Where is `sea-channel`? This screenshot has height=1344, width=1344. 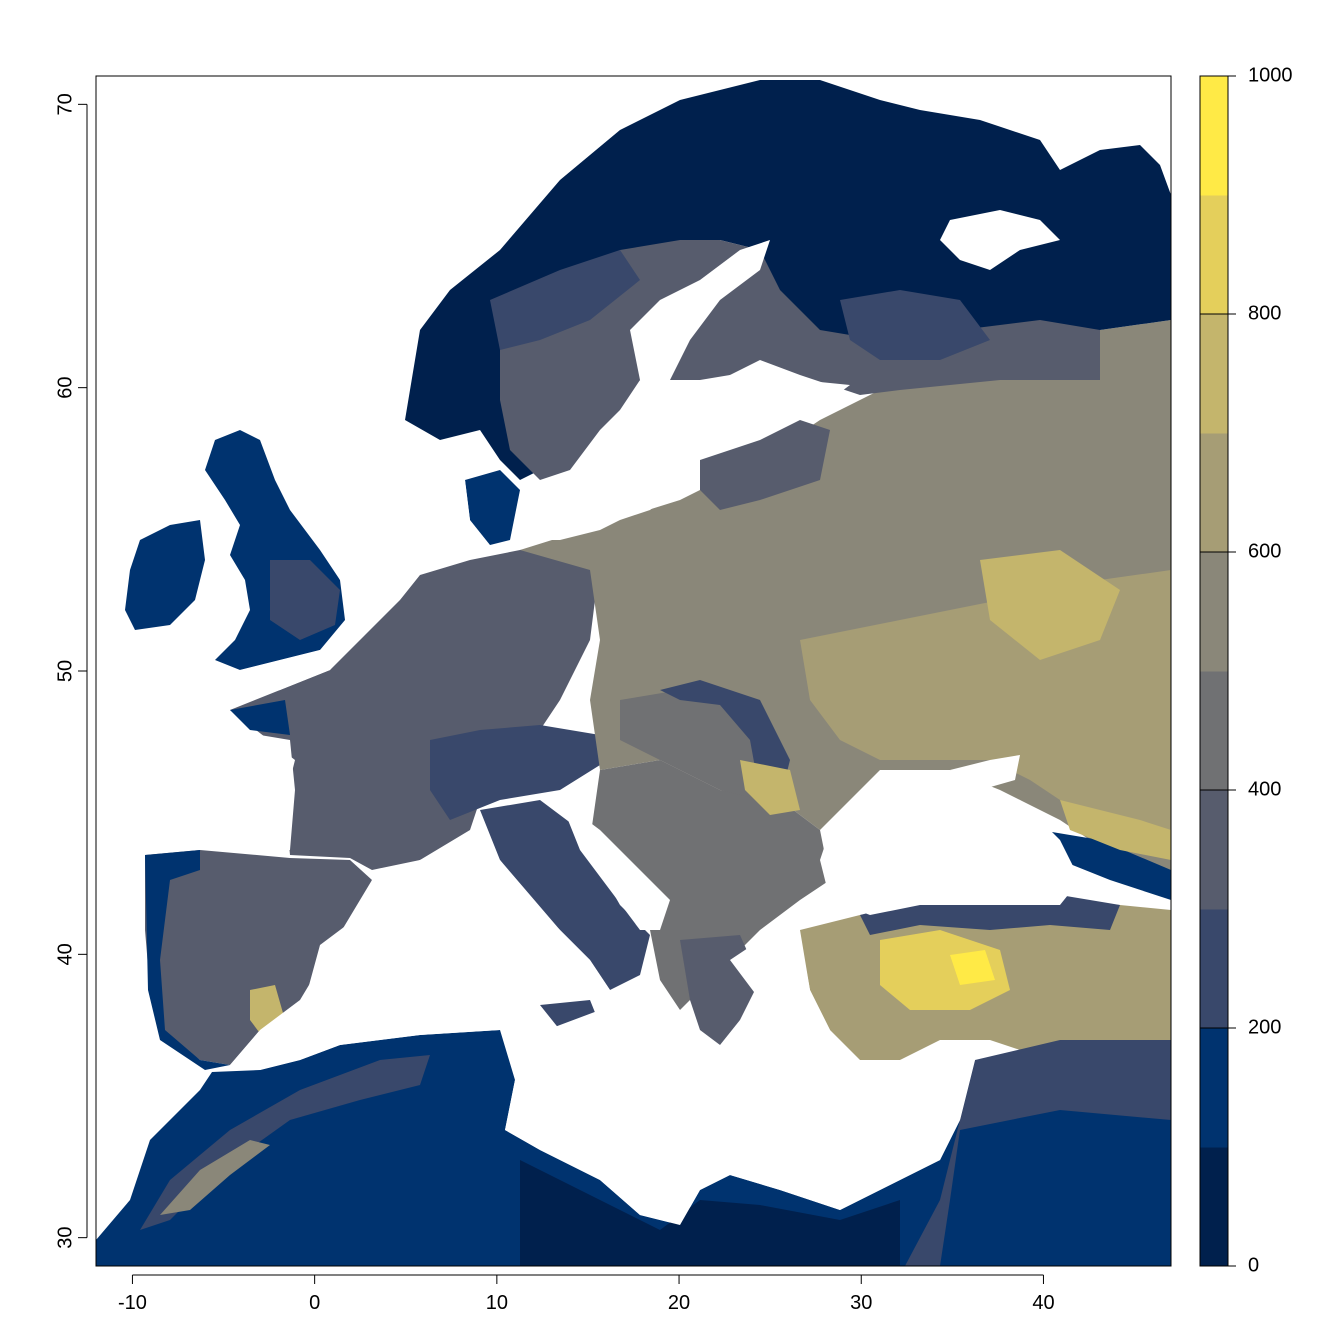 sea-channel is located at coordinates (290, 670).